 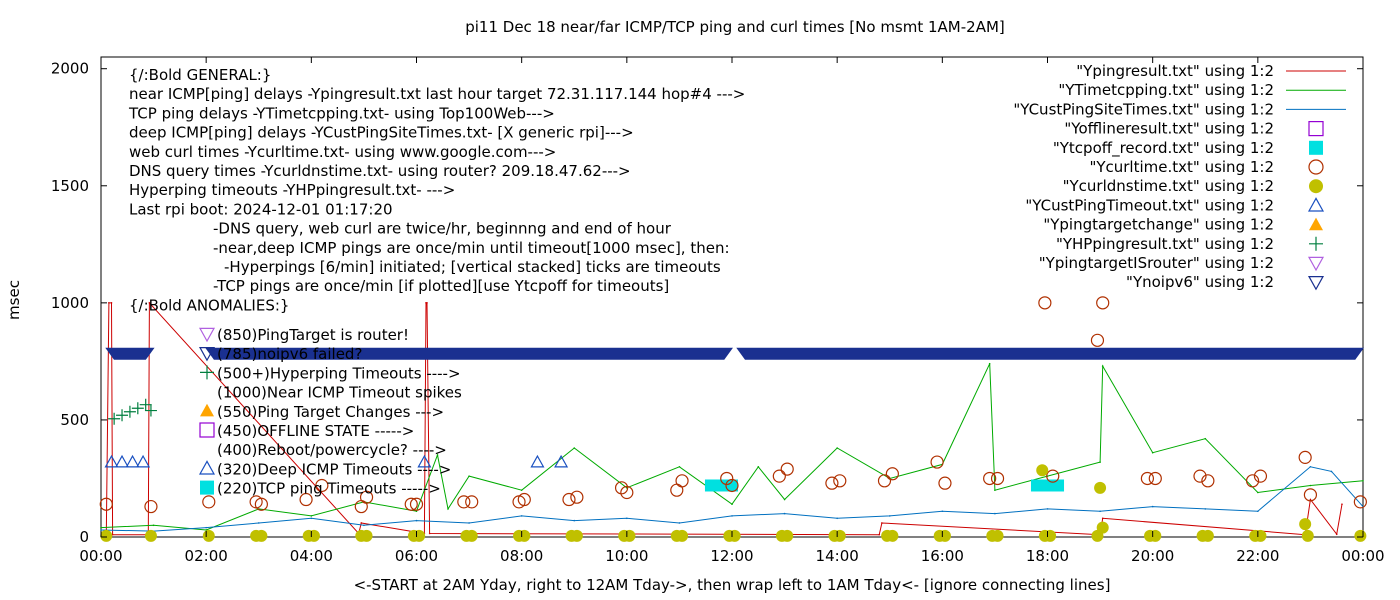 I want to click on y-tick-label: 0, so click(x=84, y=537).